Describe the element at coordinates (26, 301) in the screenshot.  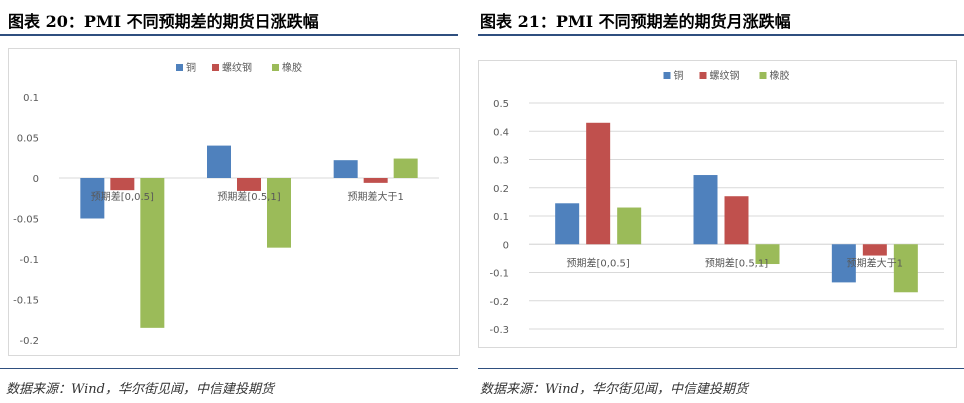
I see `y-tick-label: -0.15` at that location.